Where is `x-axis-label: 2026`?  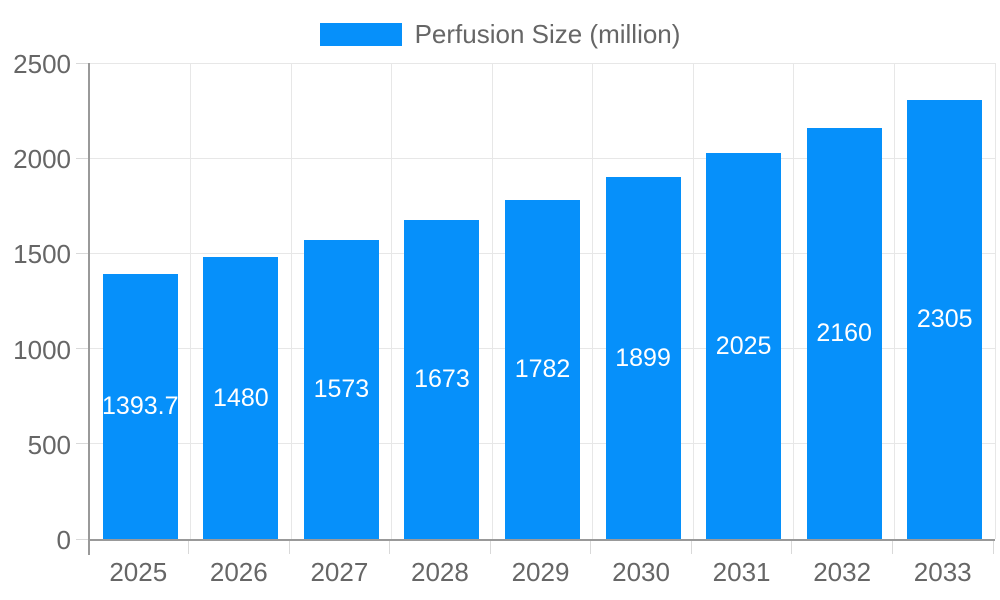 x-axis-label: 2026 is located at coordinates (238, 572).